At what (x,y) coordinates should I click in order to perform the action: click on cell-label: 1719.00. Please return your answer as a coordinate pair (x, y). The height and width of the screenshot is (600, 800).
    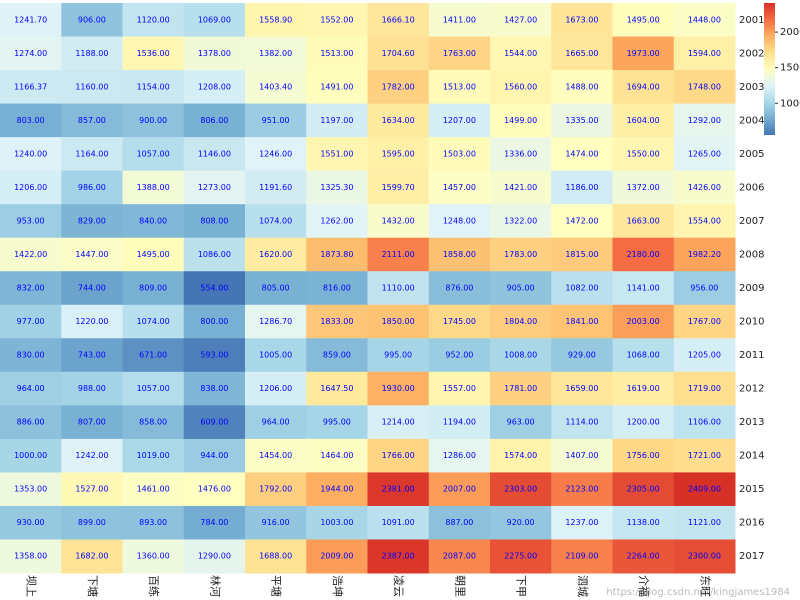
    Looking at the image, I should click on (704, 388).